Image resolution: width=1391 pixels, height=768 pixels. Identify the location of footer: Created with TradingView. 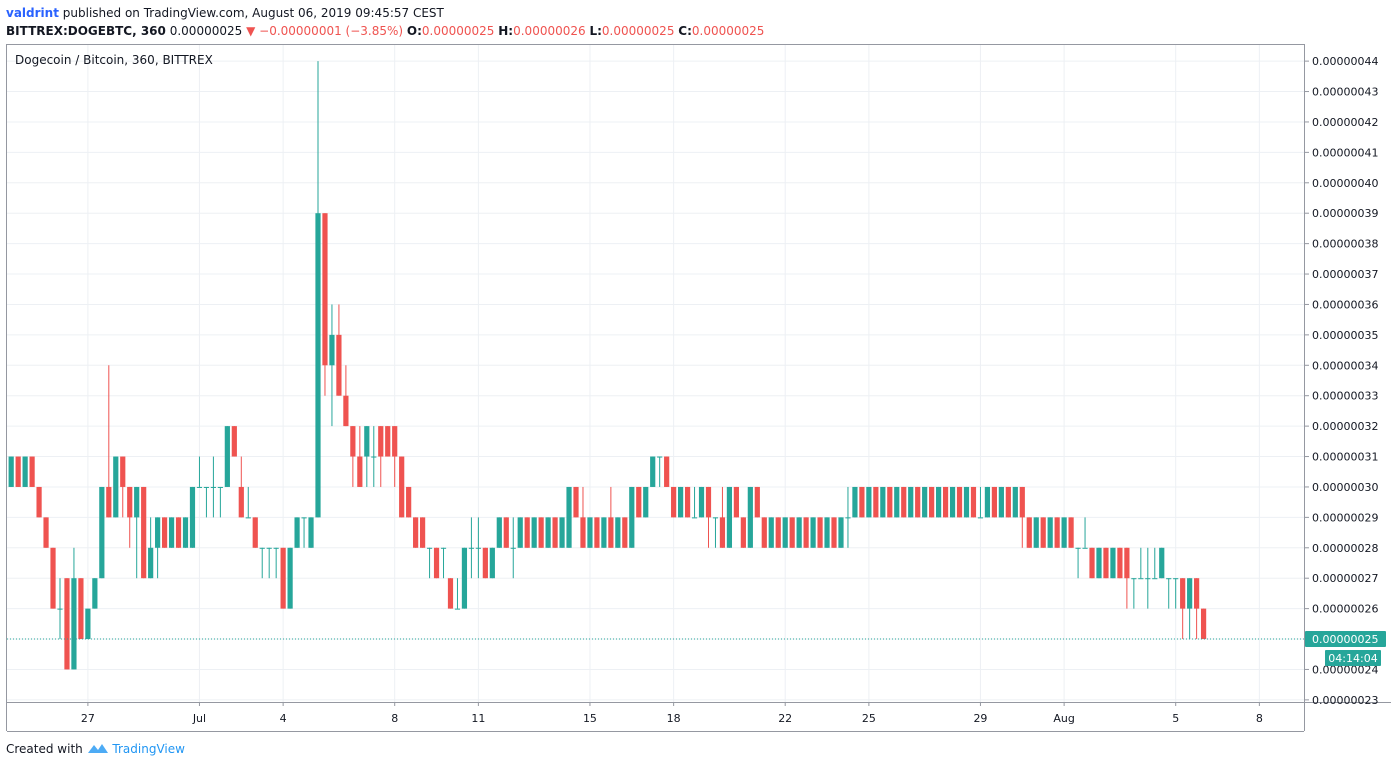
(95, 749).